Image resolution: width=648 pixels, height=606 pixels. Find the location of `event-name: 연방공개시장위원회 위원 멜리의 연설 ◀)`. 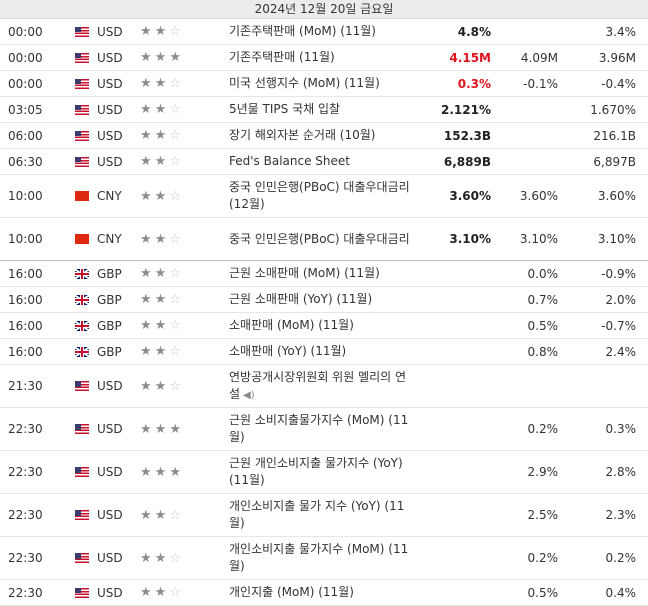

event-name: 연방공개시장위원회 위원 멜리의 연설 ◀) is located at coordinates (322, 386).